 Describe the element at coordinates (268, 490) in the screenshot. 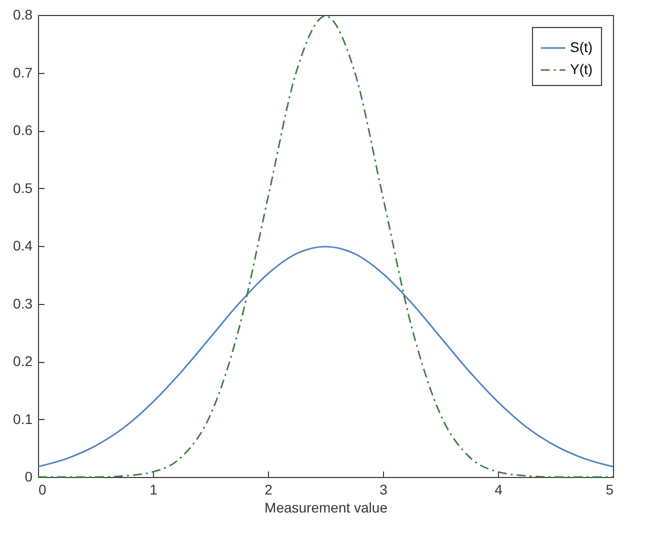

I see `x-tick-label: 2` at that location.